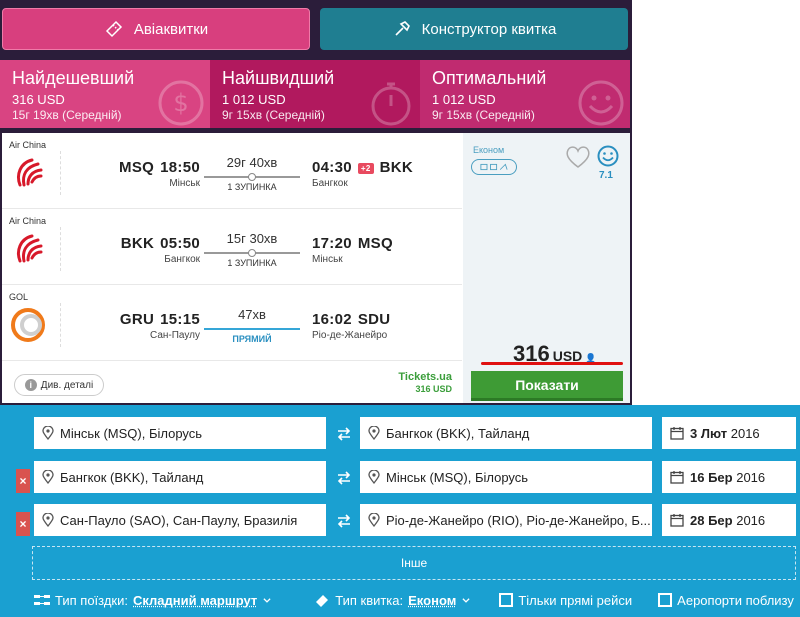 Image resolution: width=800 pixels, height=617 pixels. Describe the element at coordinates (332, 319) in the screenshot. I see `arrival-time: 16:02` at that location.